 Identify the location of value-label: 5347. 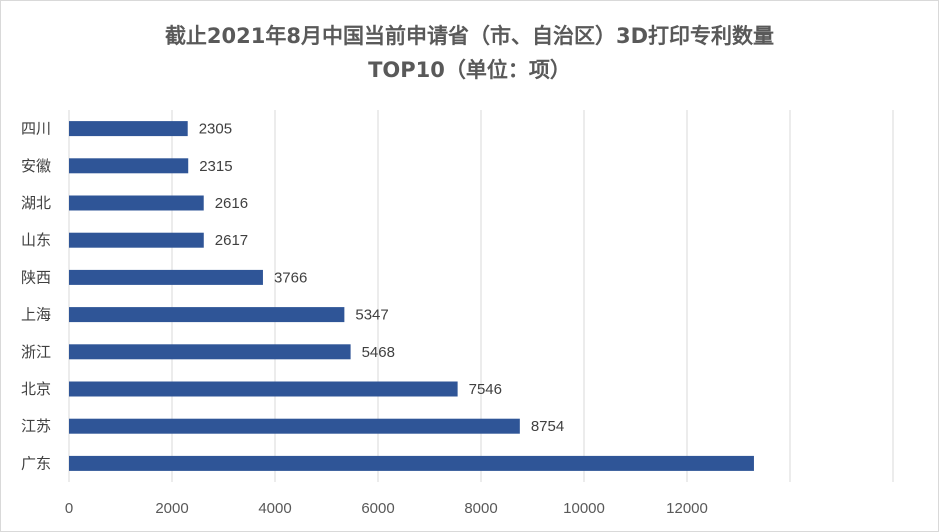
(371, 315).